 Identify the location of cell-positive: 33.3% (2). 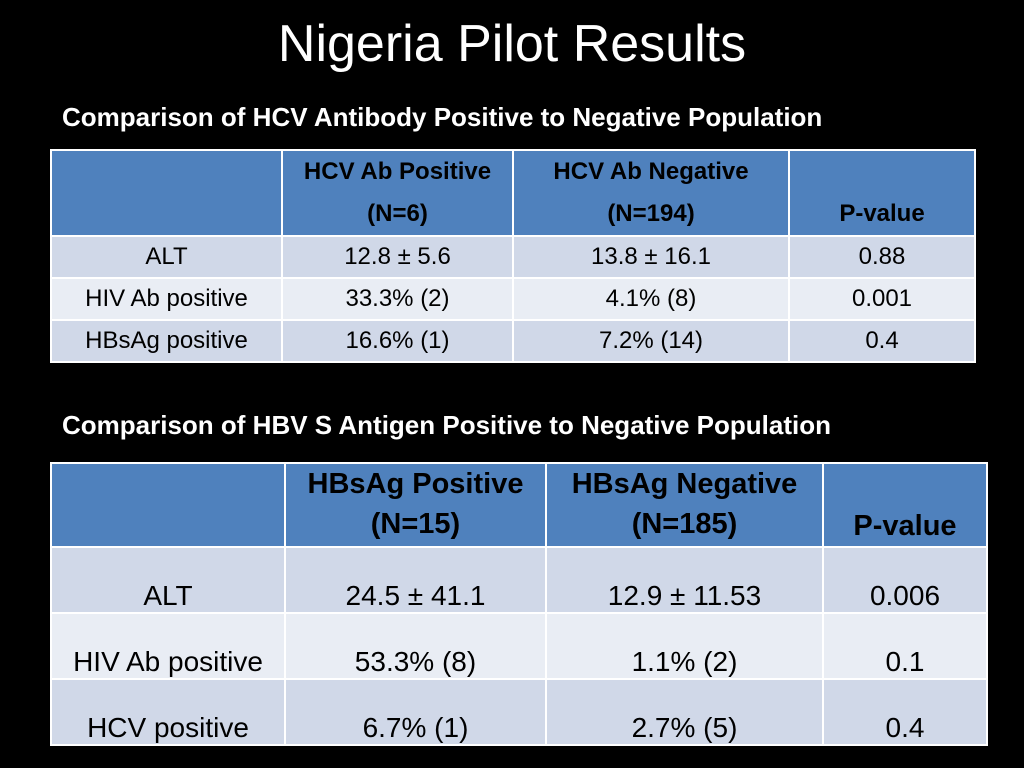
(397, 299).